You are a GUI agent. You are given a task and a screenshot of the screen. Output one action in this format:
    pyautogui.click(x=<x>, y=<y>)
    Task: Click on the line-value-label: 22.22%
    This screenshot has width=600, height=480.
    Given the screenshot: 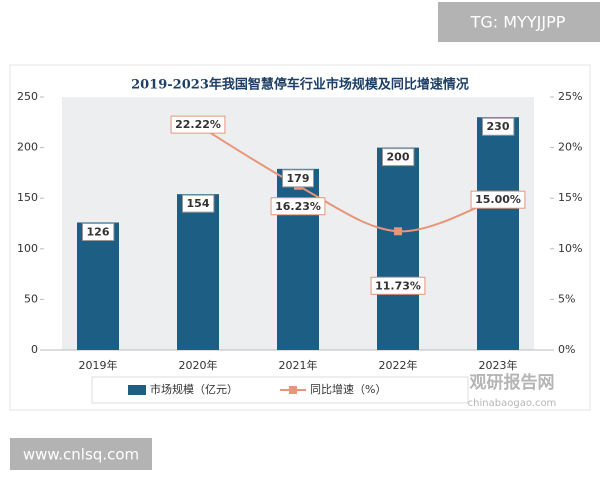 What is the action you would take?
    pyautogui.click(x=198, y=124)
    